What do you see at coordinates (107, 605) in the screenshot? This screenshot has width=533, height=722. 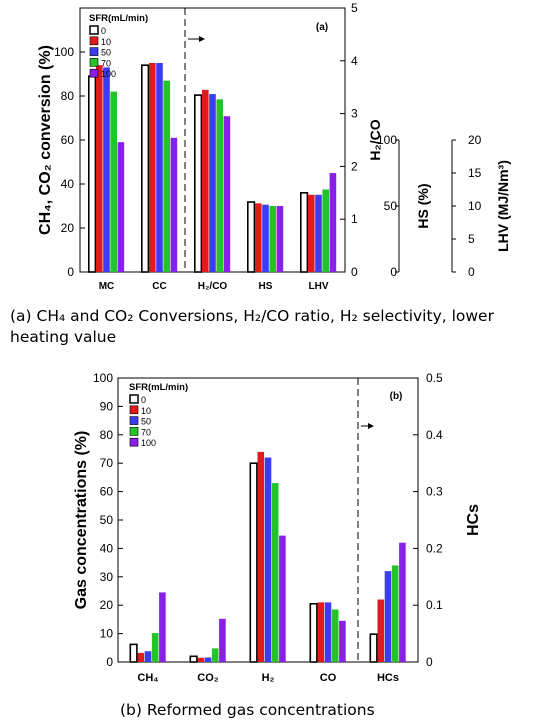 I see `left-tick-label-b: 20` at bounding box center [107, 605].